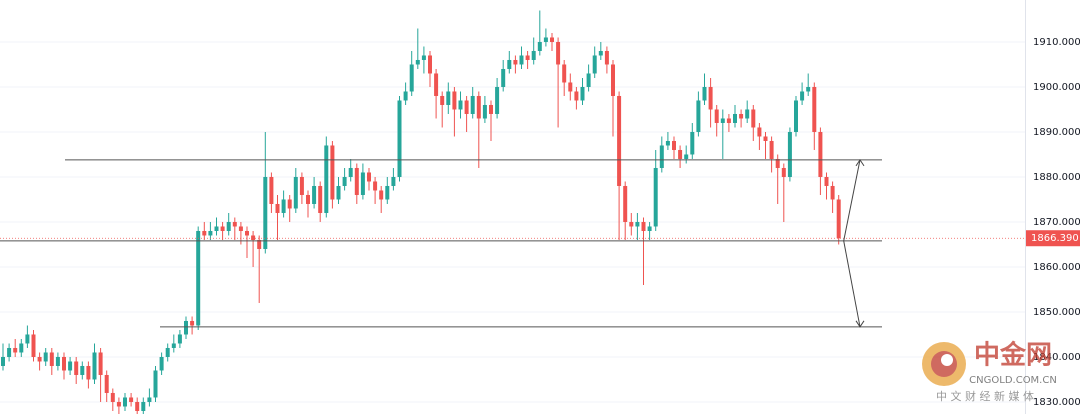  I want to click on y-tick-label: 1870.000, so click(1056, 222).